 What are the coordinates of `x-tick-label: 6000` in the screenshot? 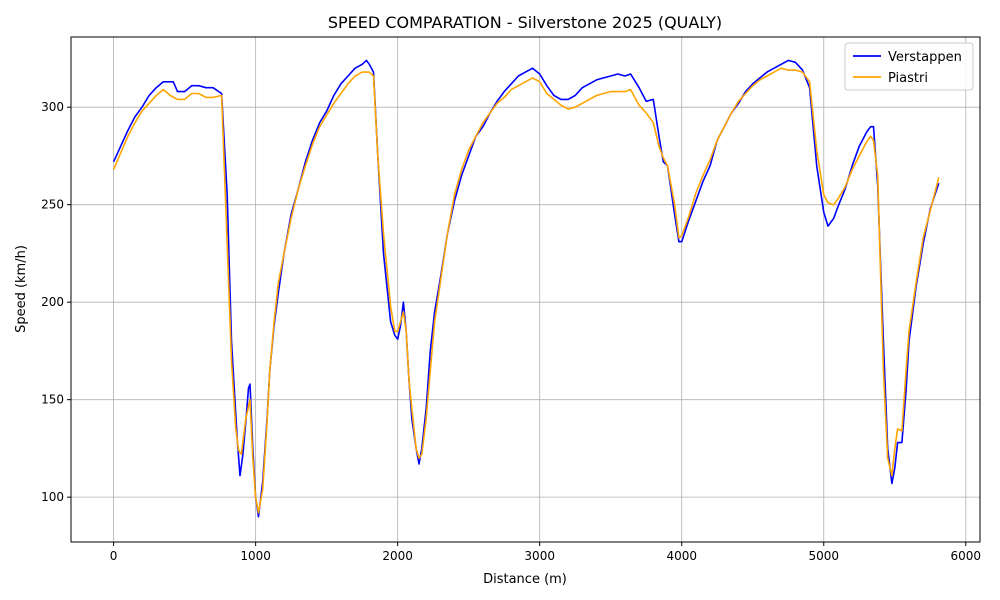 It's located at (966, 556).